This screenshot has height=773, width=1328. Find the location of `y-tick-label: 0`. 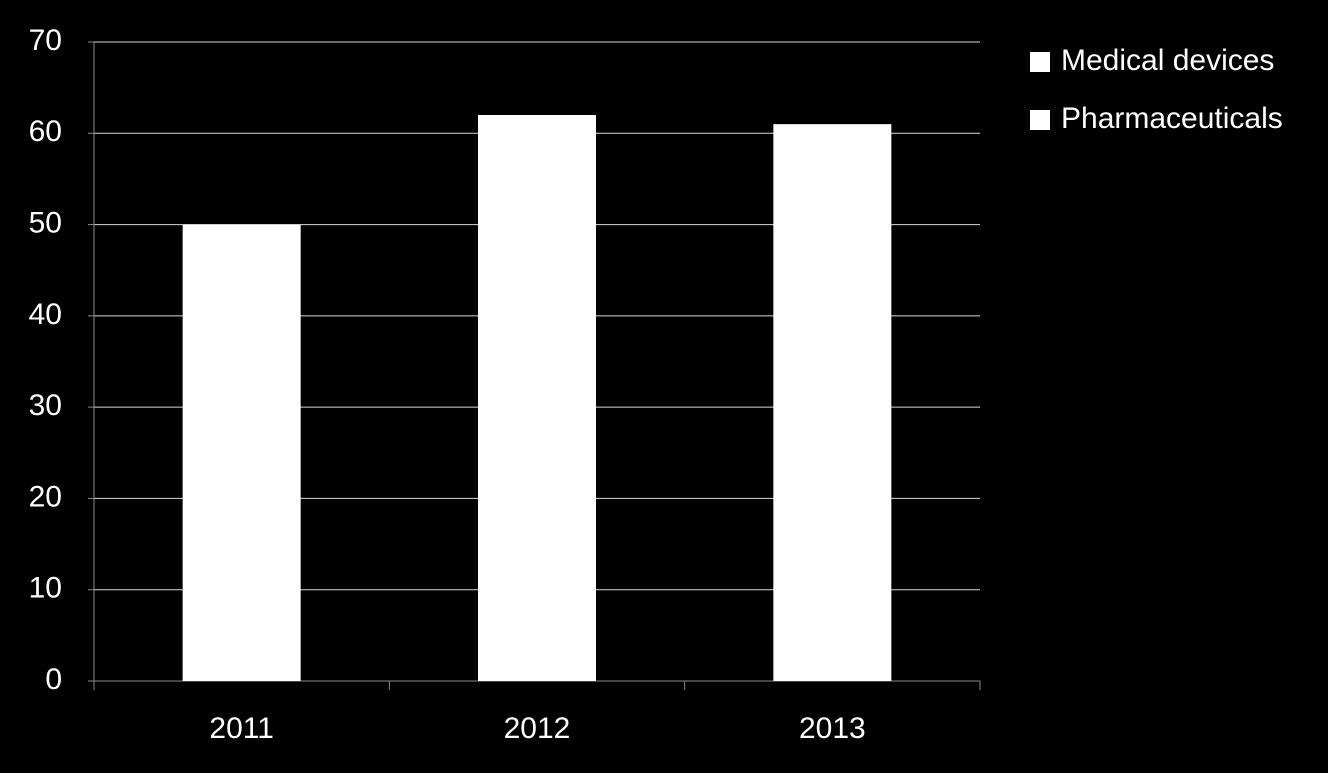

y-tick-label: 0 is located at coordinates (53, 679).